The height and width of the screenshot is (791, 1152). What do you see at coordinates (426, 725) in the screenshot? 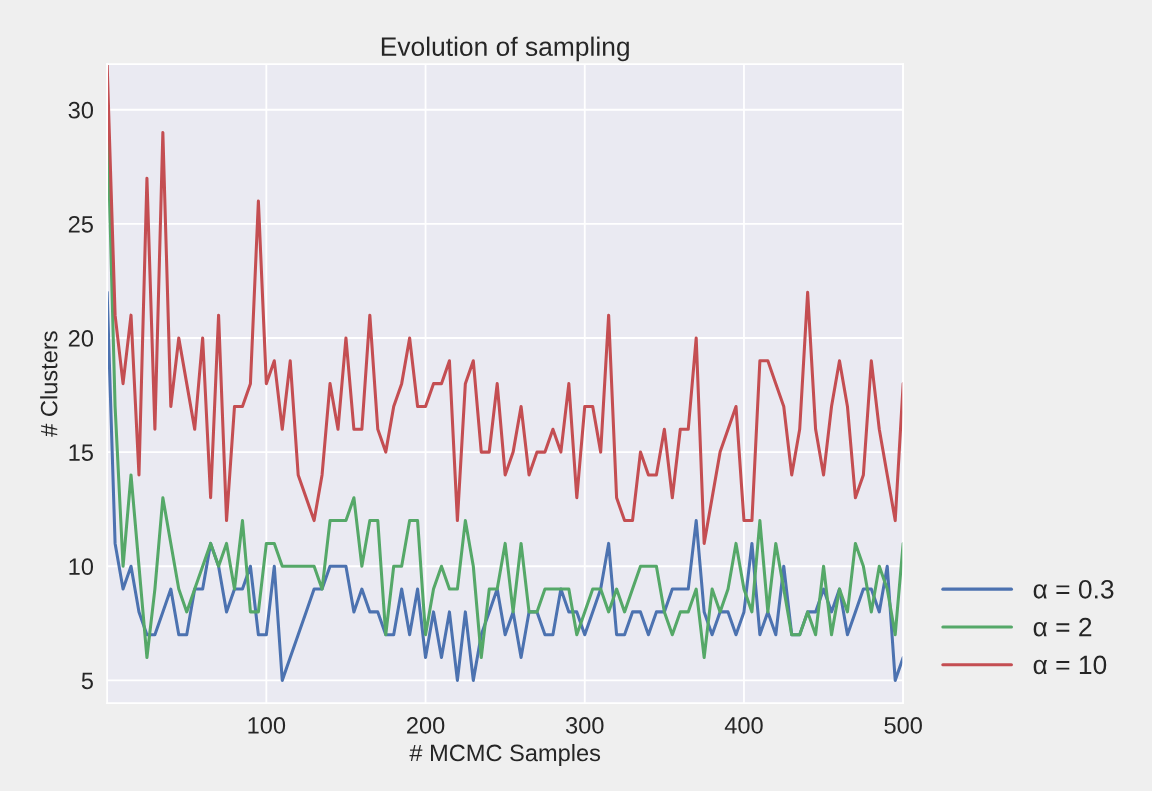
I see `x-tick-label: 200` at bounding box center [426, 725].